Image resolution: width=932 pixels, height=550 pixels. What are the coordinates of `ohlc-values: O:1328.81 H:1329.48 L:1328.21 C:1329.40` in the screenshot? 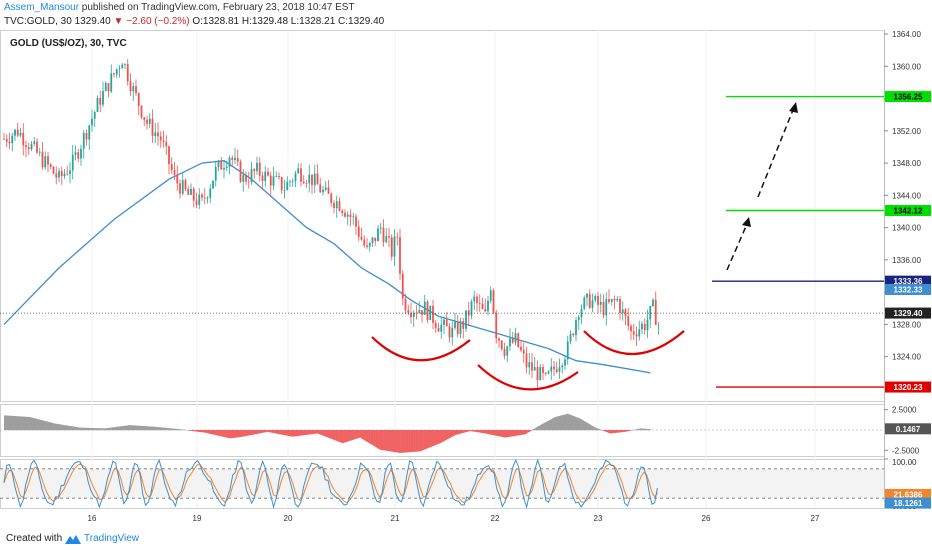 It's located at (288, 21).